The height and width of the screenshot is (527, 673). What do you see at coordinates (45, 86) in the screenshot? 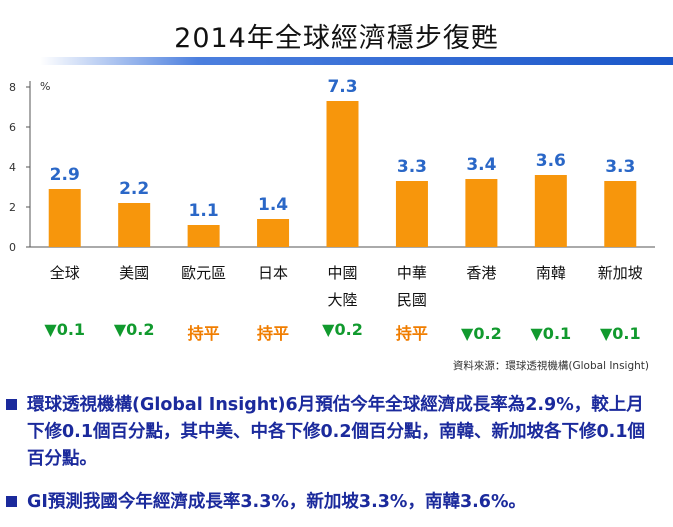
I see `y-axis-unit-label: %` at bounding box center [45, 86].